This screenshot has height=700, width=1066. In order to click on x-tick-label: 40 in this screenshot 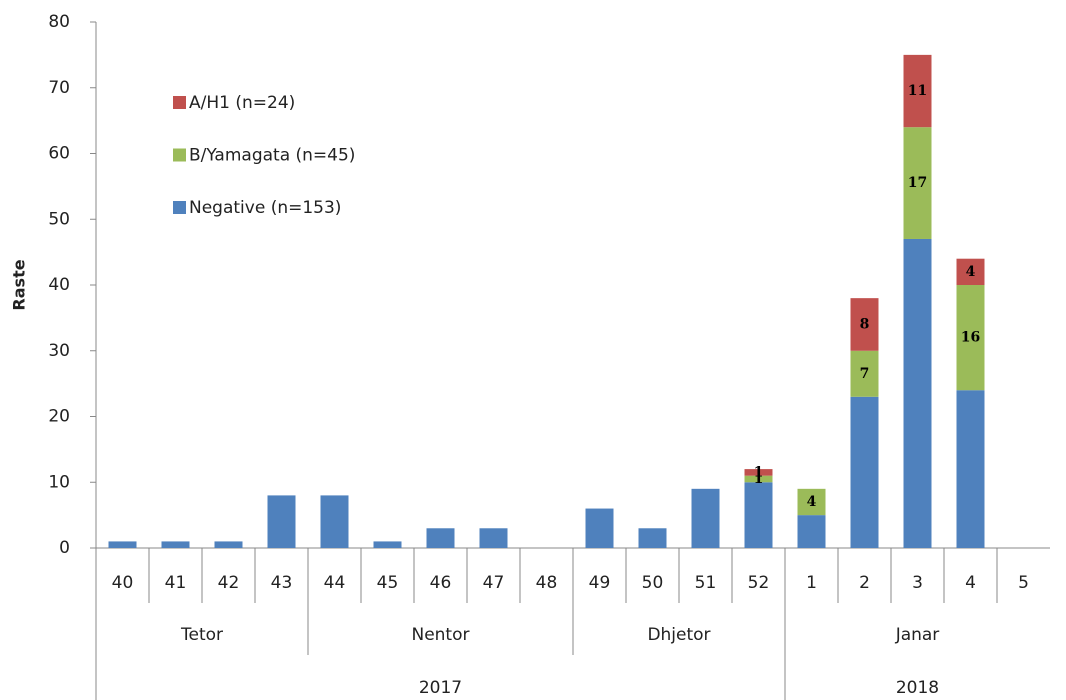, I will do `click(123, 583)`.